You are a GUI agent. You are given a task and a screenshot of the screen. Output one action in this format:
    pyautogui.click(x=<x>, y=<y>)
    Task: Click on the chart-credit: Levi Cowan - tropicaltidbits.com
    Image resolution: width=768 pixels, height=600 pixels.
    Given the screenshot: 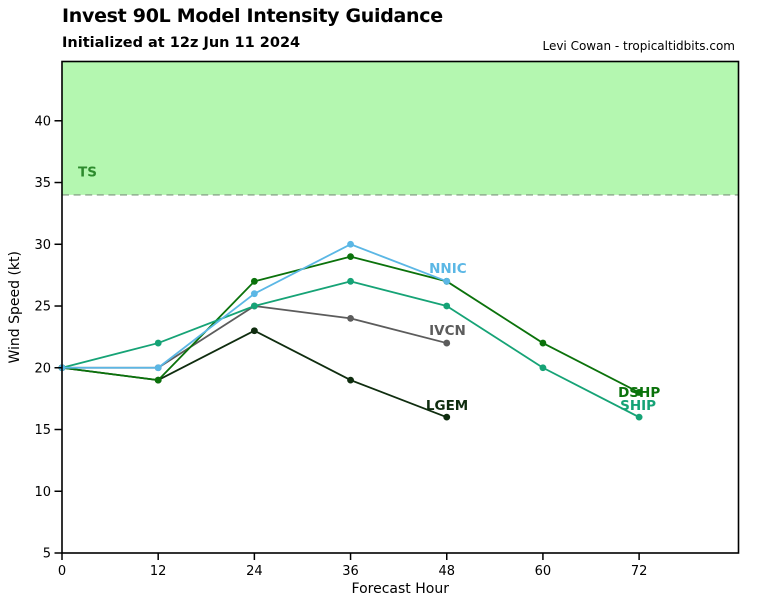 What is the action you would take?
    pyautogui.click(x=638, y=46)
    